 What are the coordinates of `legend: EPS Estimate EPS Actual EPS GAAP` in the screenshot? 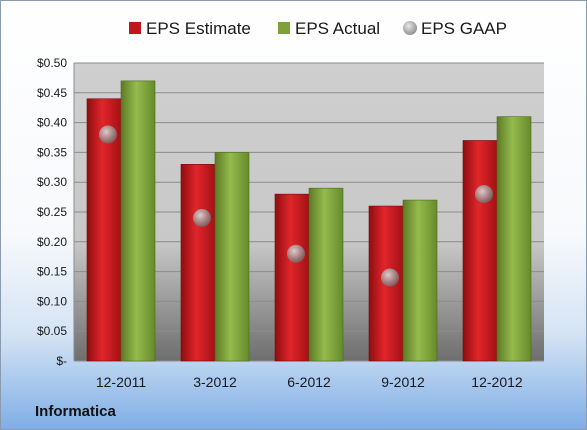 It's located at (318, 28).